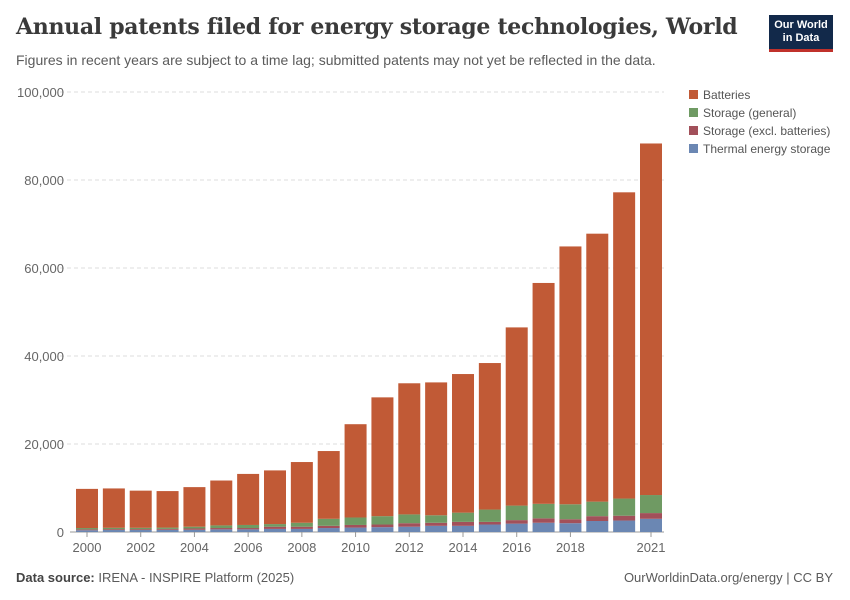 This screenshot has height=600, width=850. I want to click on x-tick-label: 2002, so click(140, 547).